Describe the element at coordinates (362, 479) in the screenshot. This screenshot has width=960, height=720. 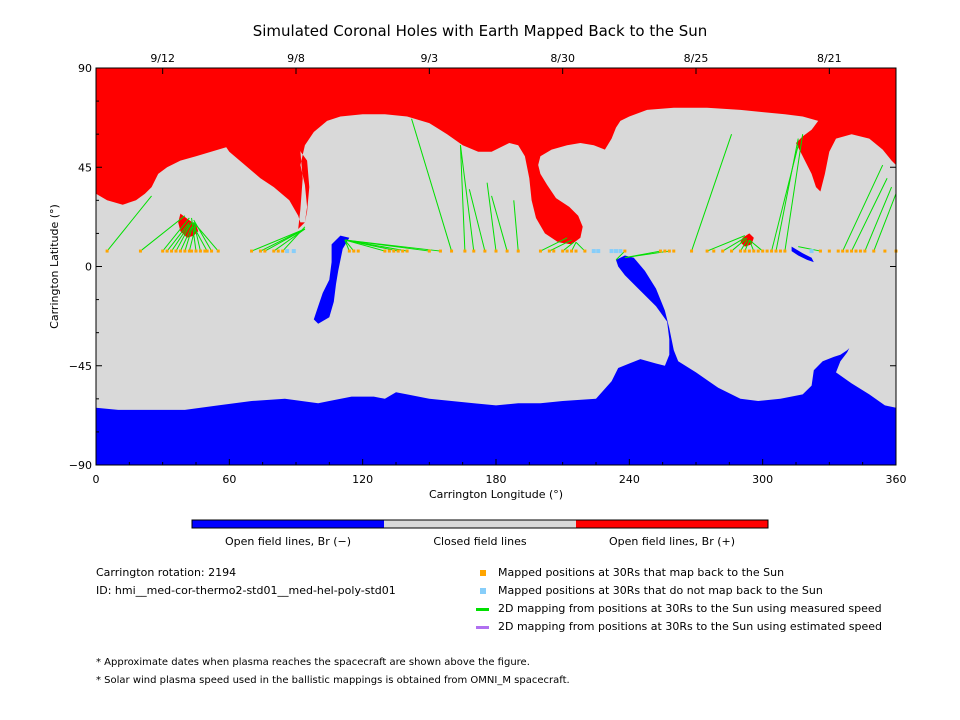
I see `x-tick-label: 120` at that location.